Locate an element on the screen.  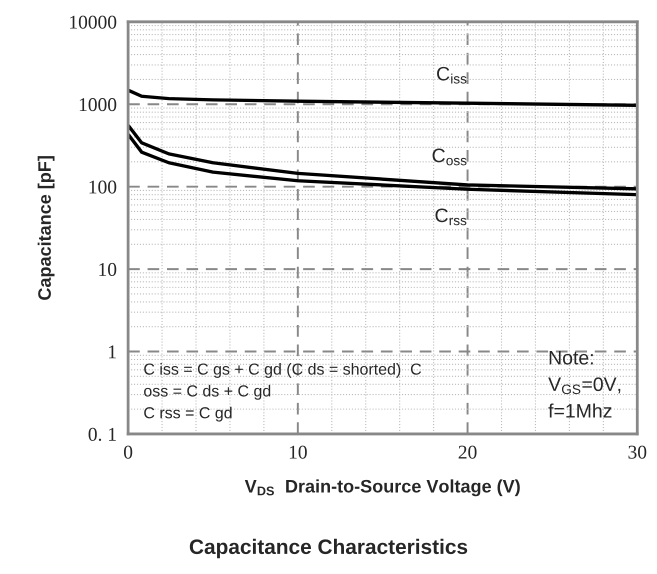
y-tick-label: 10000 is located at coordinates (93, 22).